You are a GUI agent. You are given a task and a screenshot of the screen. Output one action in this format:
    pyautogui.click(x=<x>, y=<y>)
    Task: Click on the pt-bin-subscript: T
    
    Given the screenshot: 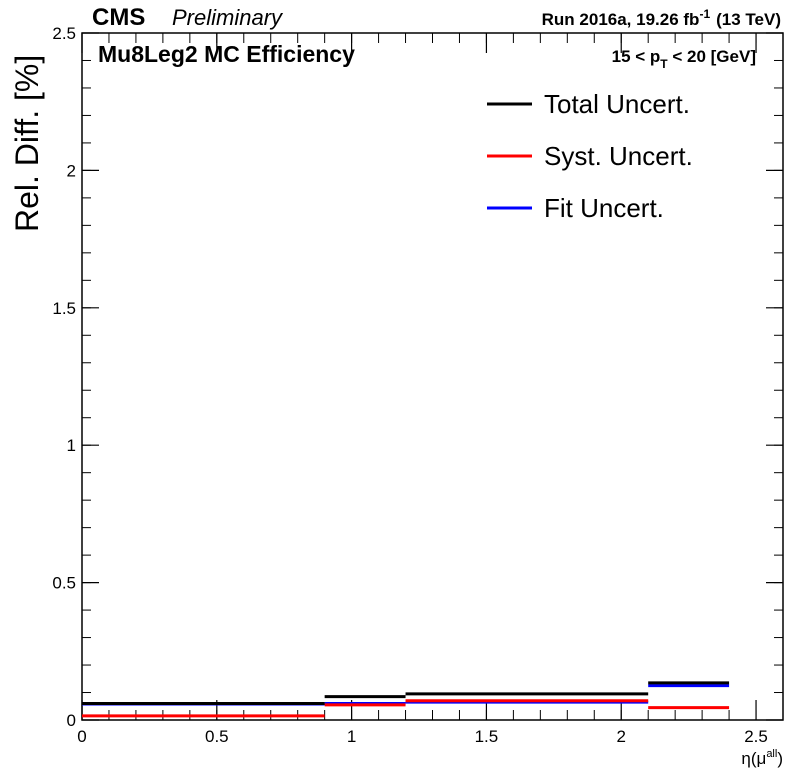 What is the action you would take?
    pyautogui.click(x=664, y=64)
    